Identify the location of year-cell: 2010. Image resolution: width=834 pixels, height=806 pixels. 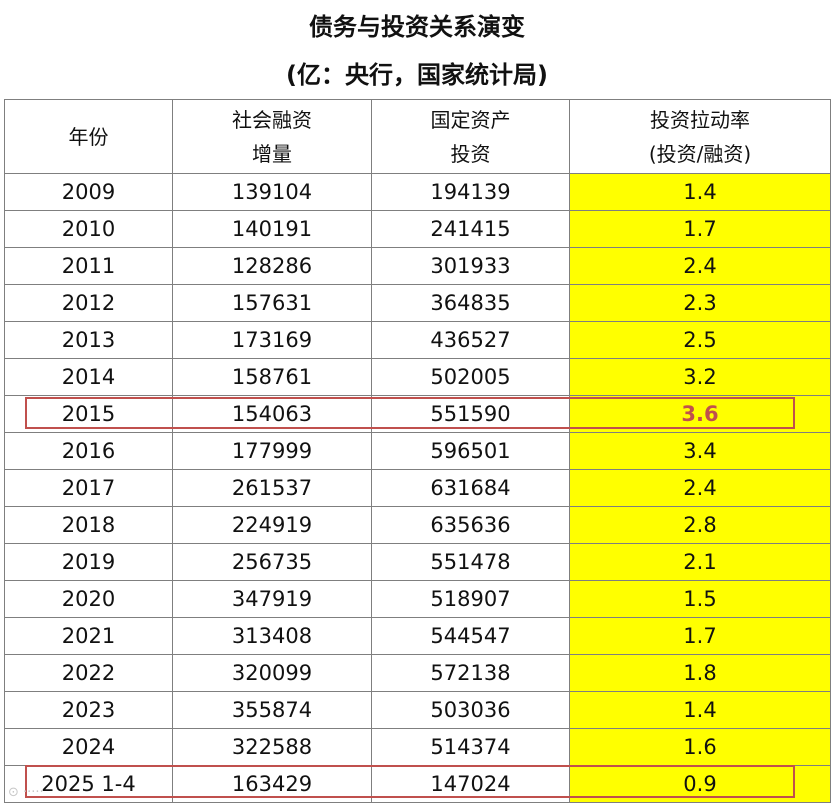
(88, 229).